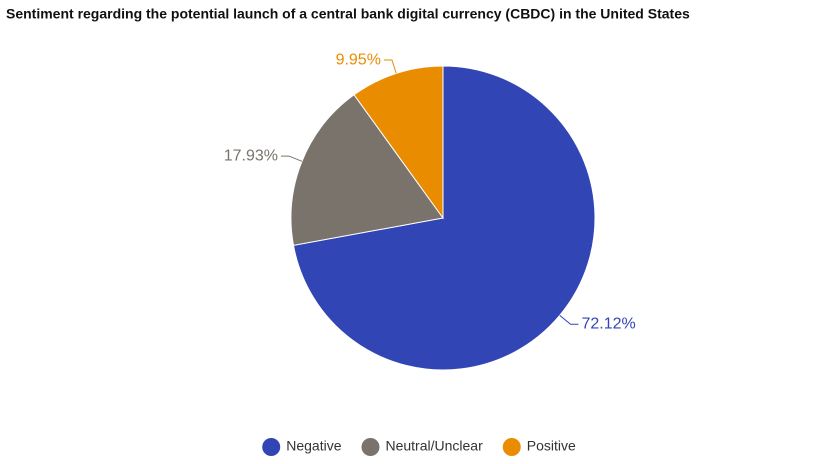  What do you see at coordinates (313, 446) in the screenshot?
I see `legend-label: Negative` at bounding box center [313, 446].